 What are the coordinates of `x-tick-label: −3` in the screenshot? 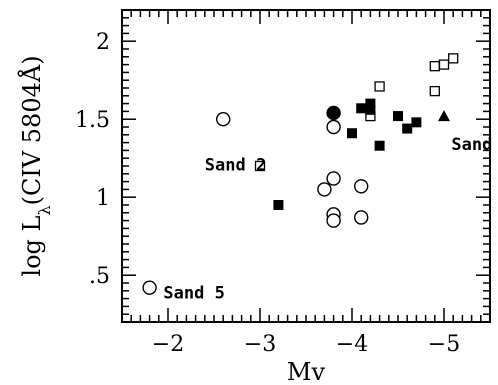 It's located at (260, 344).